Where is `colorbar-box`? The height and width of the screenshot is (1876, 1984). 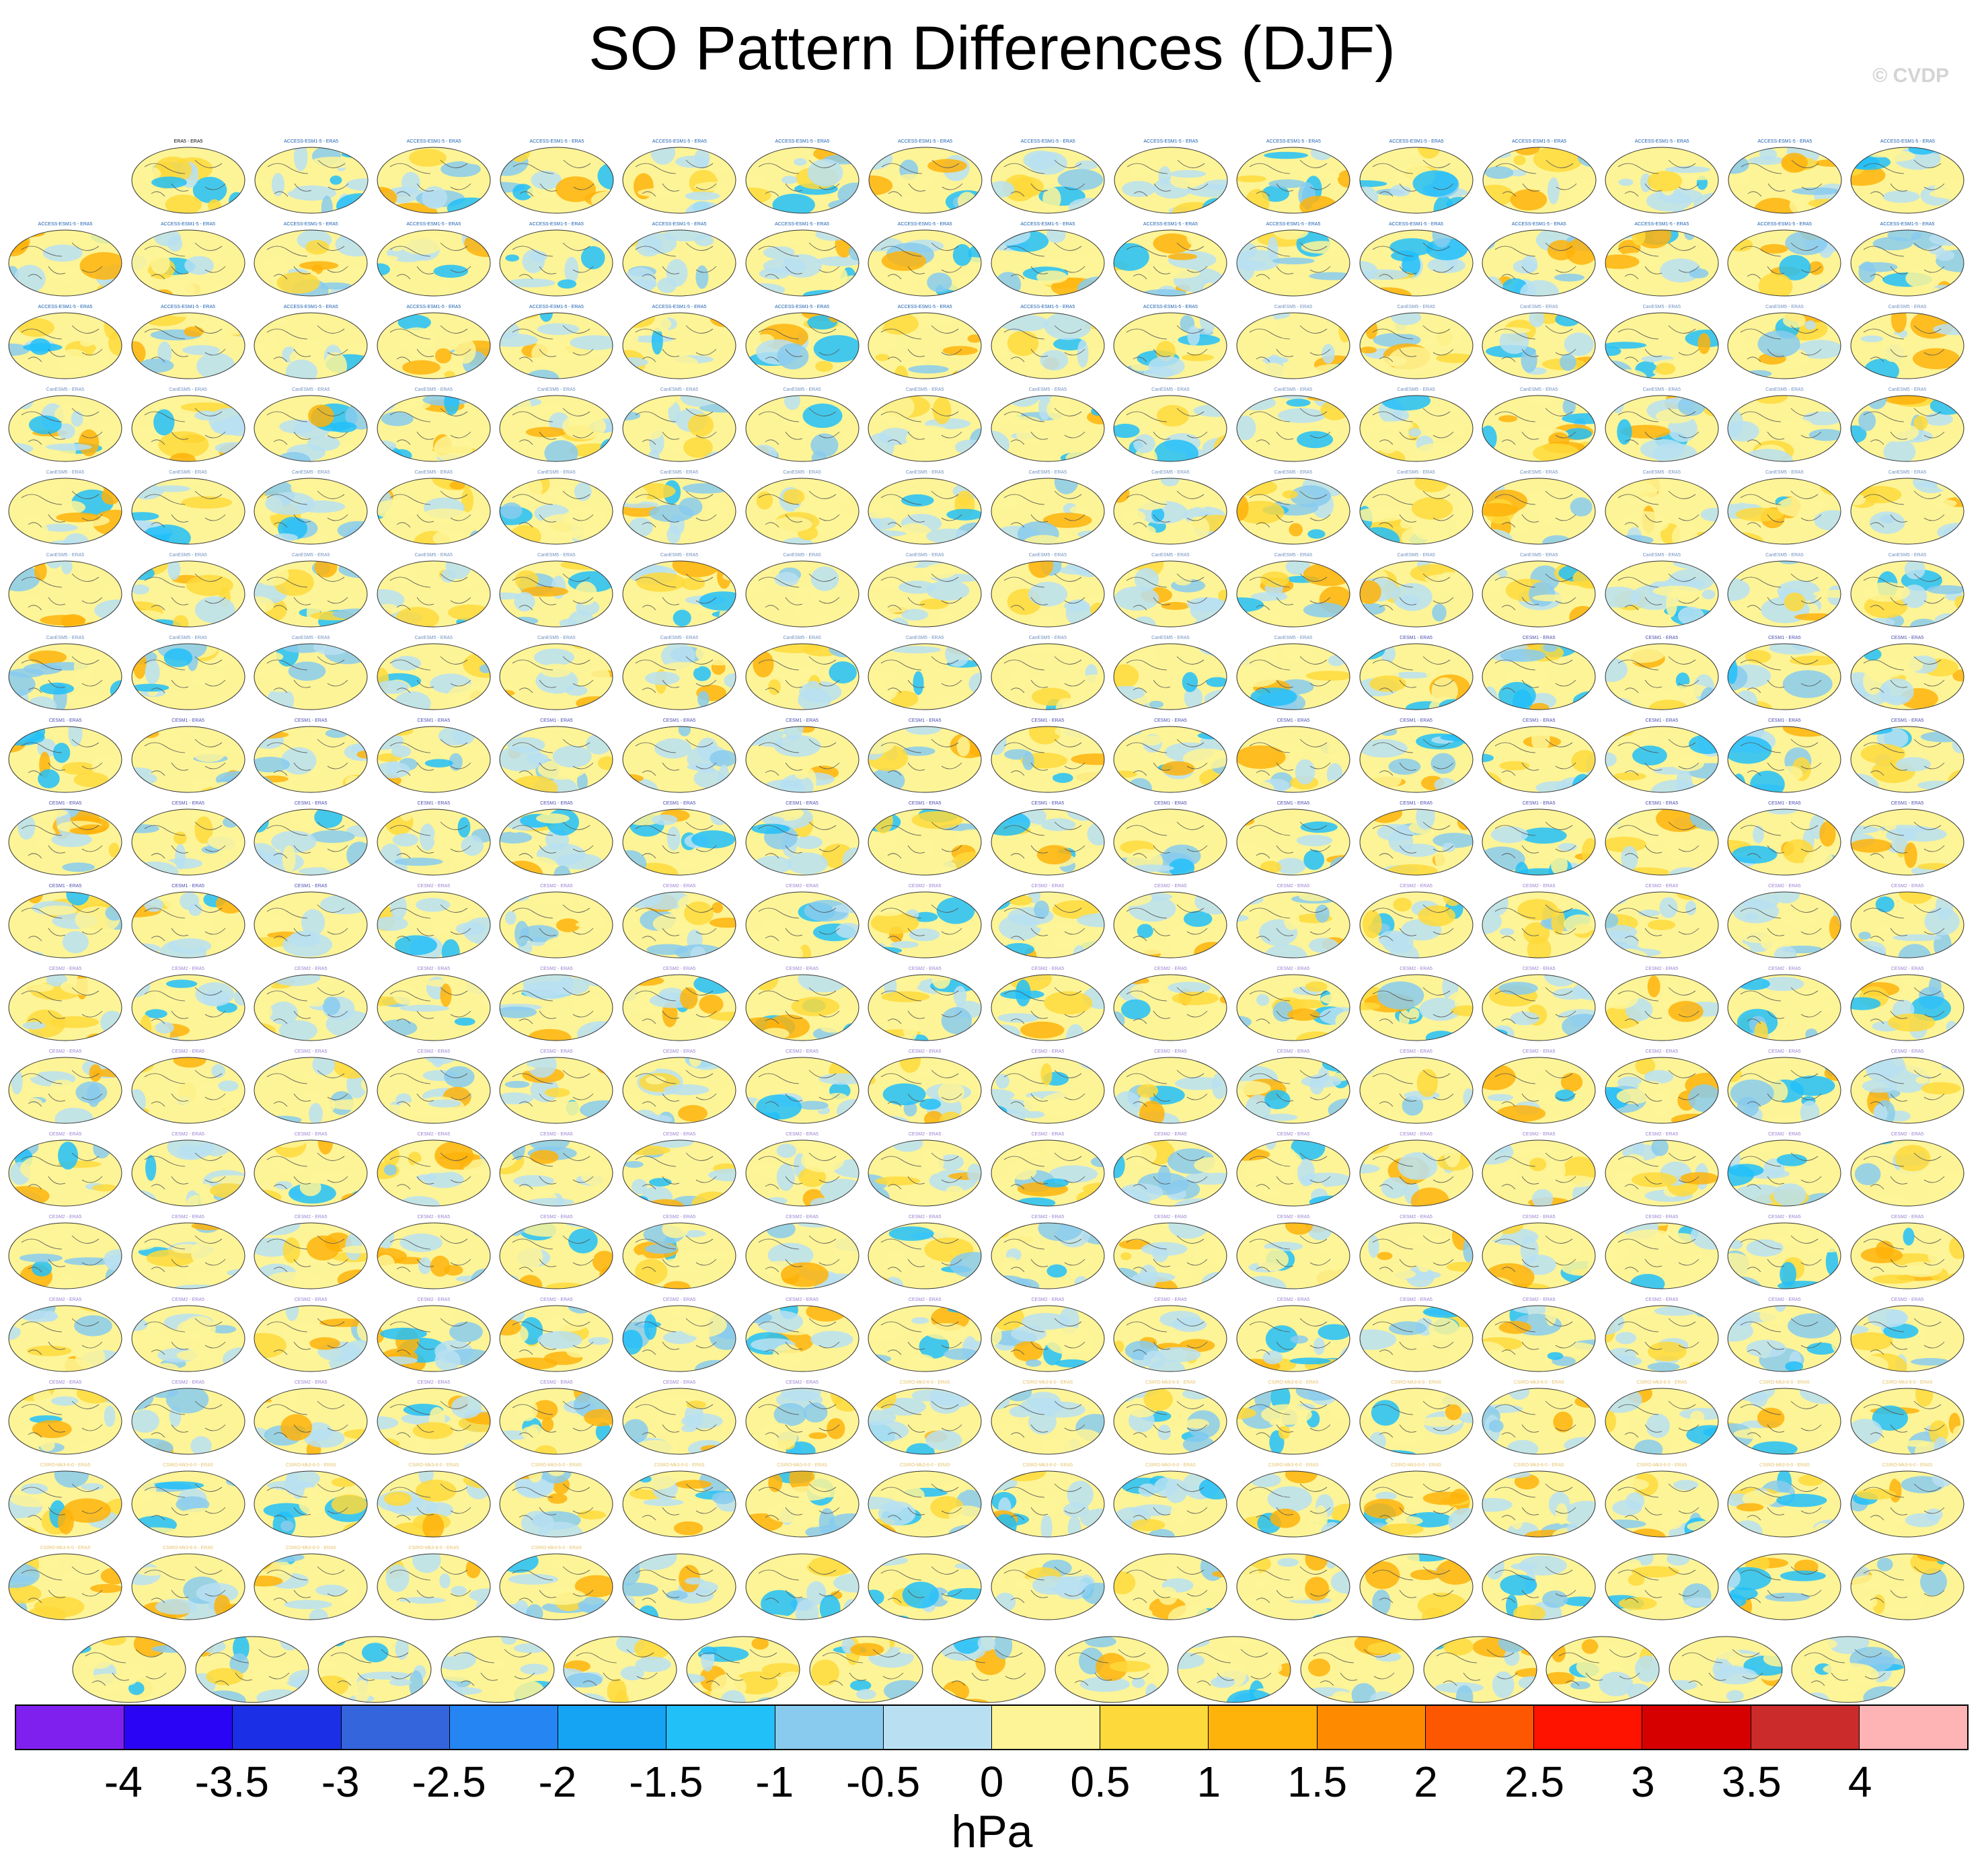
colorbar-box is located at coordinates (178, 1727).